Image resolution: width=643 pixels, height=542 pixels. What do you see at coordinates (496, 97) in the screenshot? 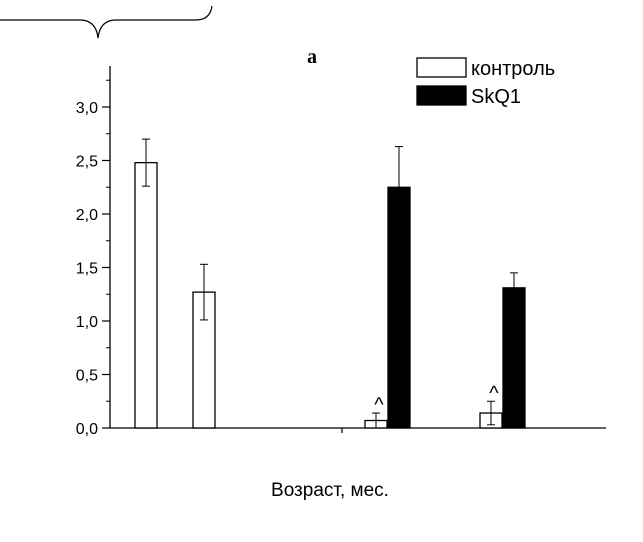
I see `legend-label: SkQ1` at bounding box center [496, 97].